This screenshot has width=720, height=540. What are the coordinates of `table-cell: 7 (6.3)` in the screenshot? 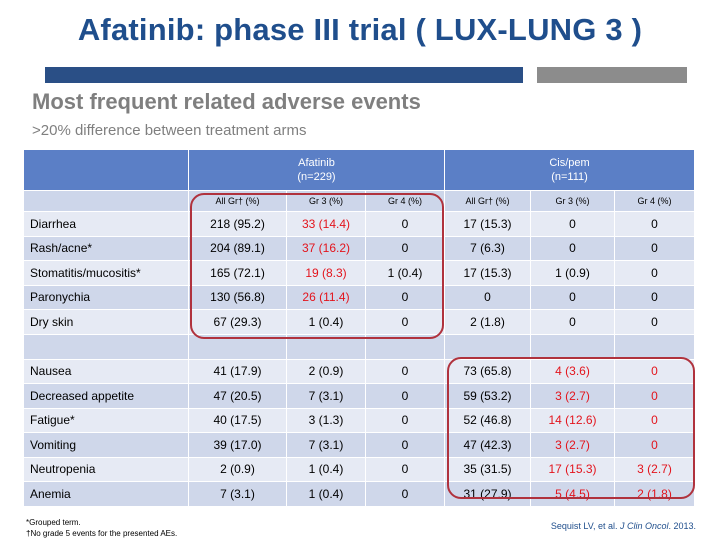 It's located at (487, 248).